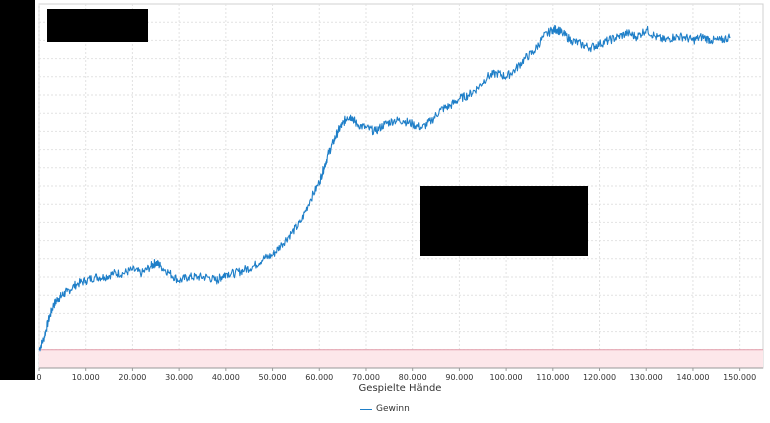  Describe the element at coordinates (459, 377) in the screenshot. I see `x-tick-label: 90.000` at that location.